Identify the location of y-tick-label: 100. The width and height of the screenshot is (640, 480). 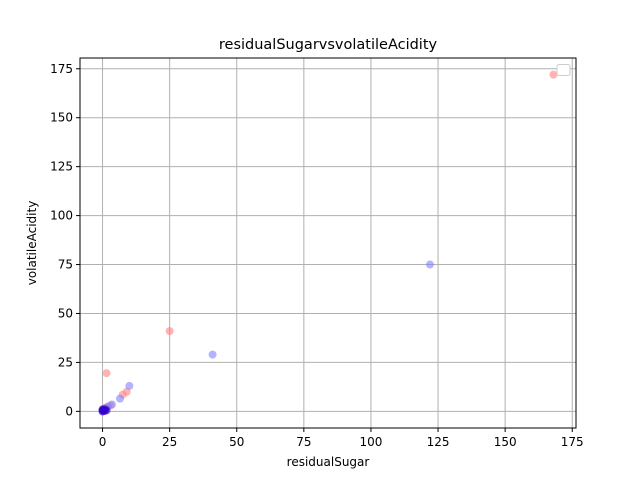
(61, 216).